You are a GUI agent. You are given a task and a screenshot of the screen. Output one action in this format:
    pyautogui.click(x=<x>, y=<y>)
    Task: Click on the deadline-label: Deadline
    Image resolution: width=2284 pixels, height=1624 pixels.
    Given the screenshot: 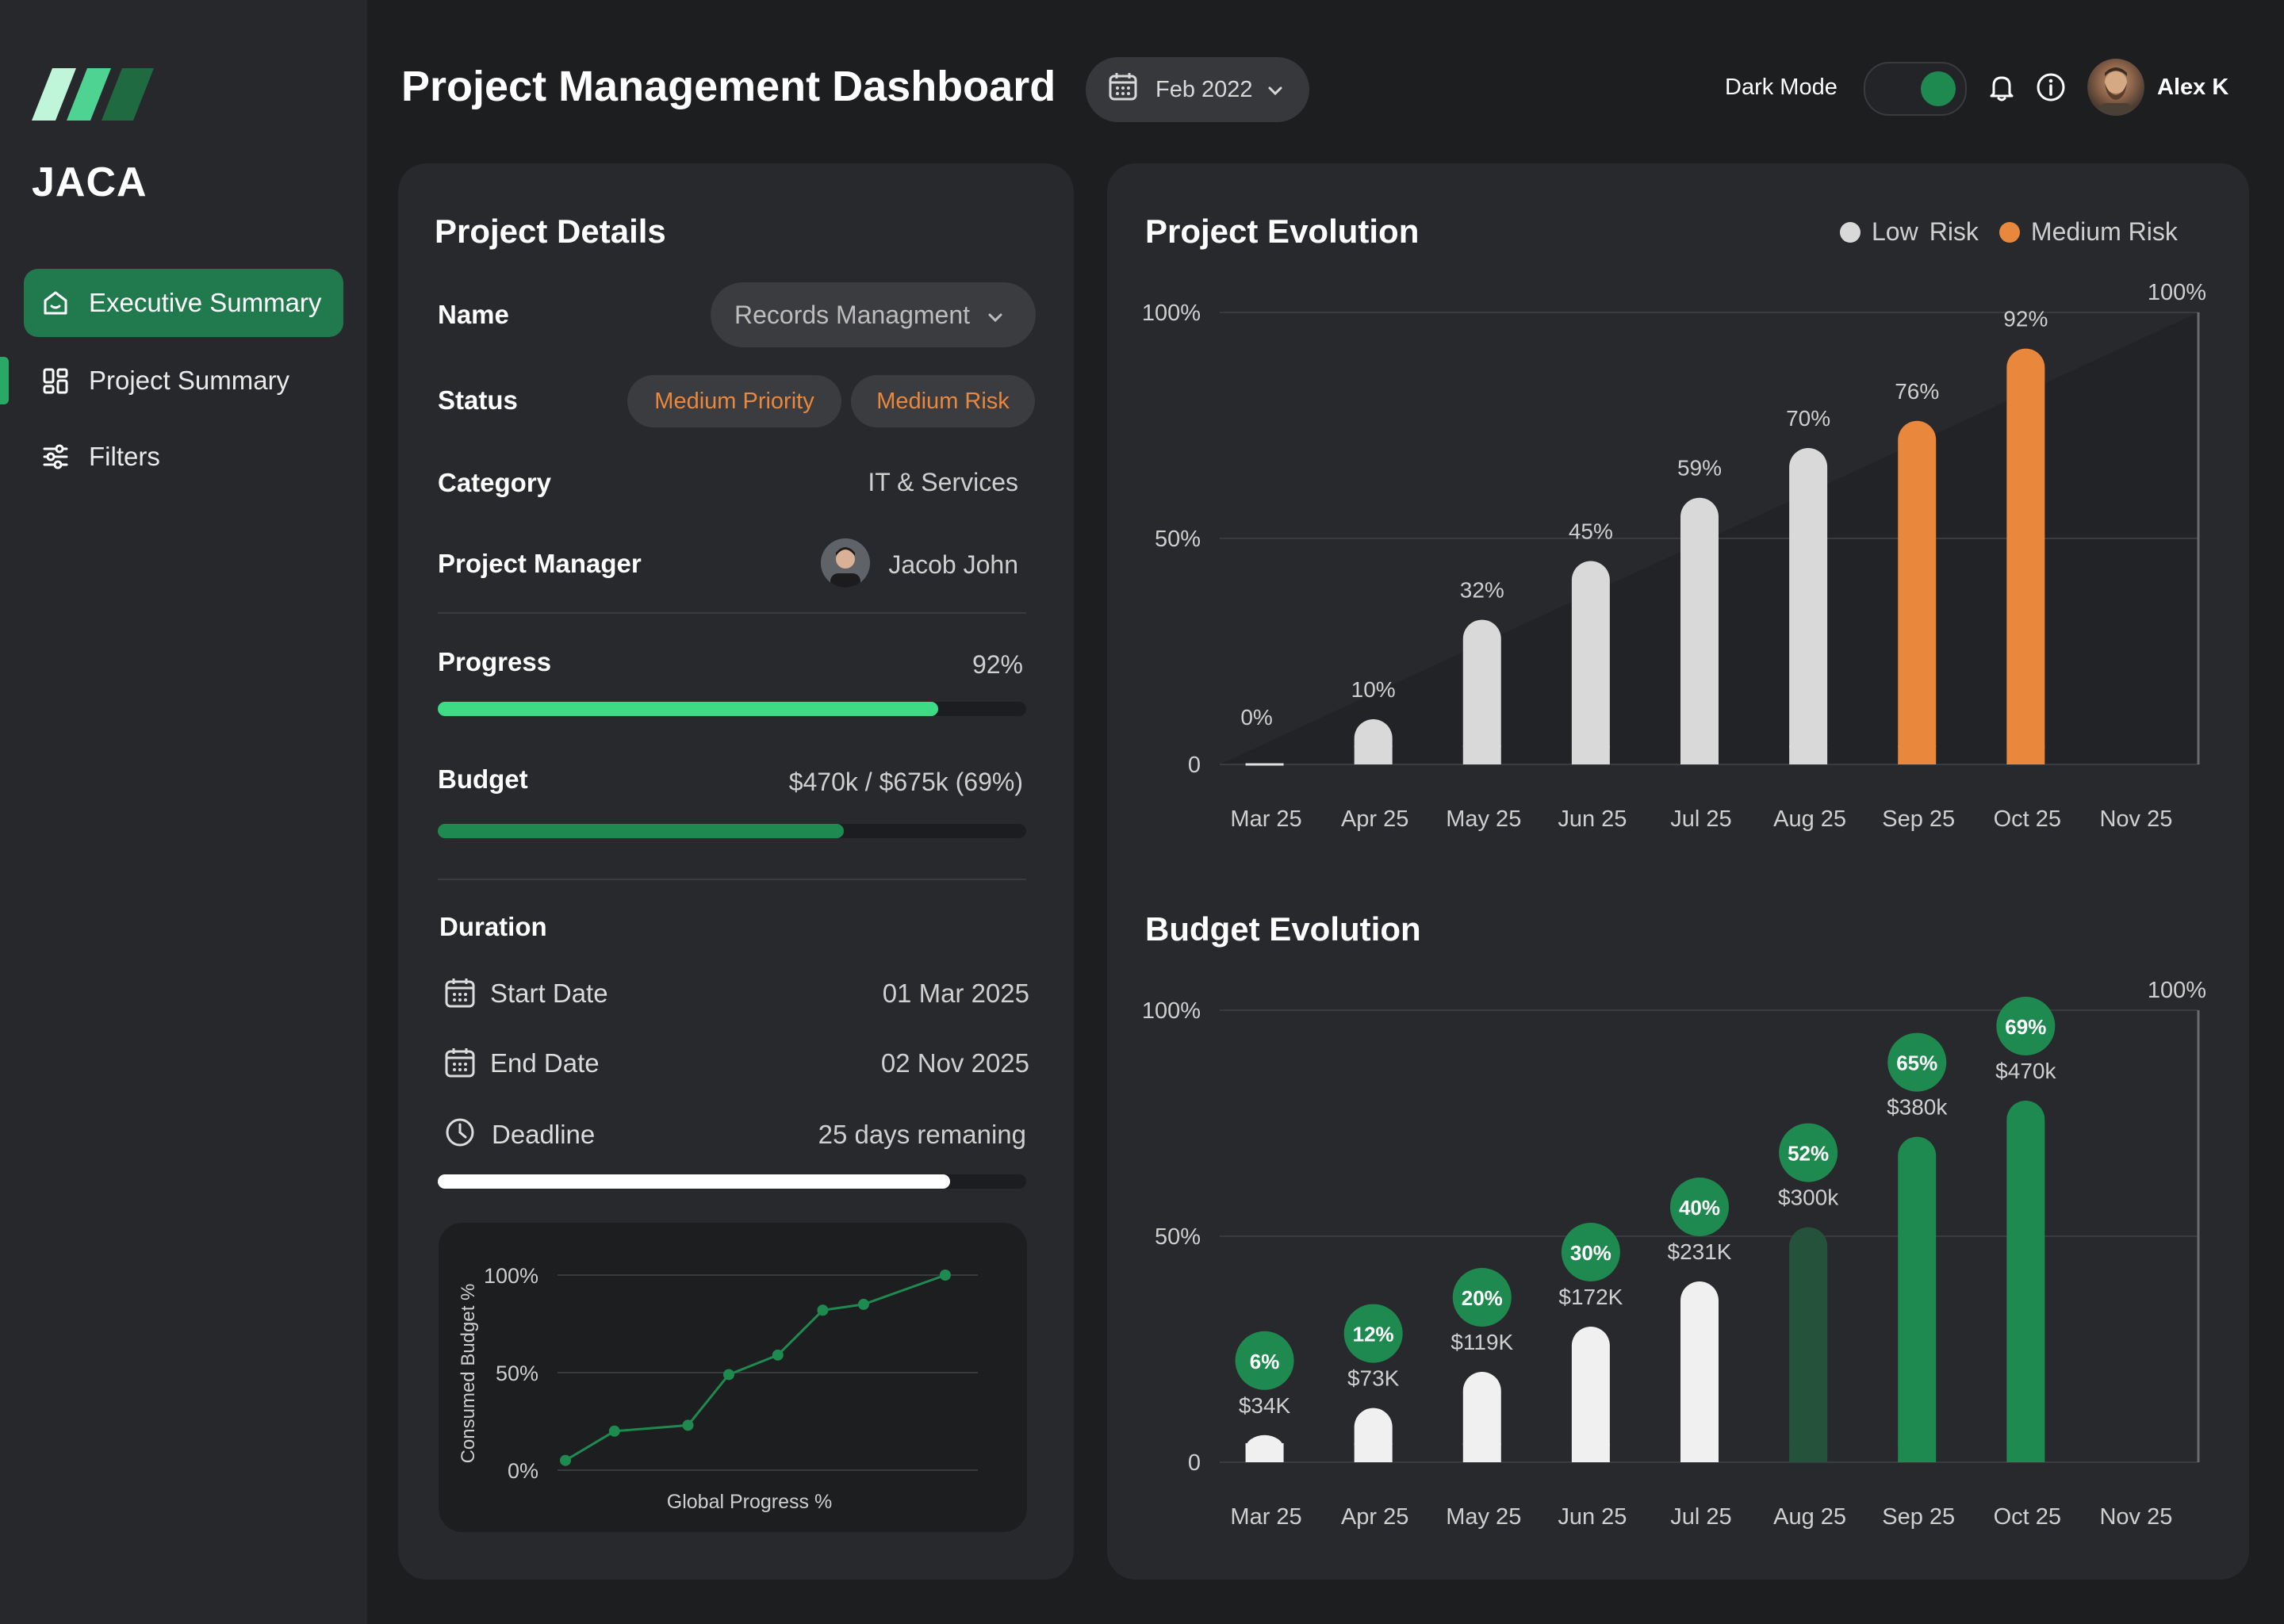 What is the action you would take?
    pyautogui.click(x=544, y=1134)
    